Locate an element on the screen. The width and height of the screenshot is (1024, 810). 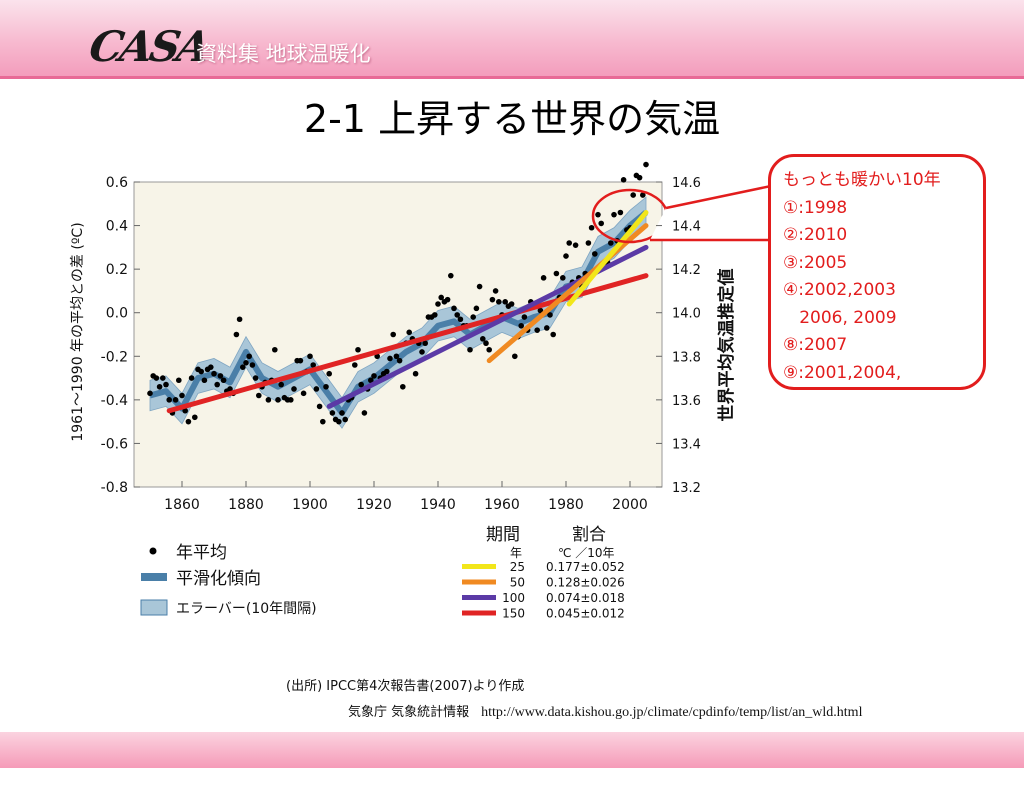
casa-logo: CASA is located at coordinates (148, 46).